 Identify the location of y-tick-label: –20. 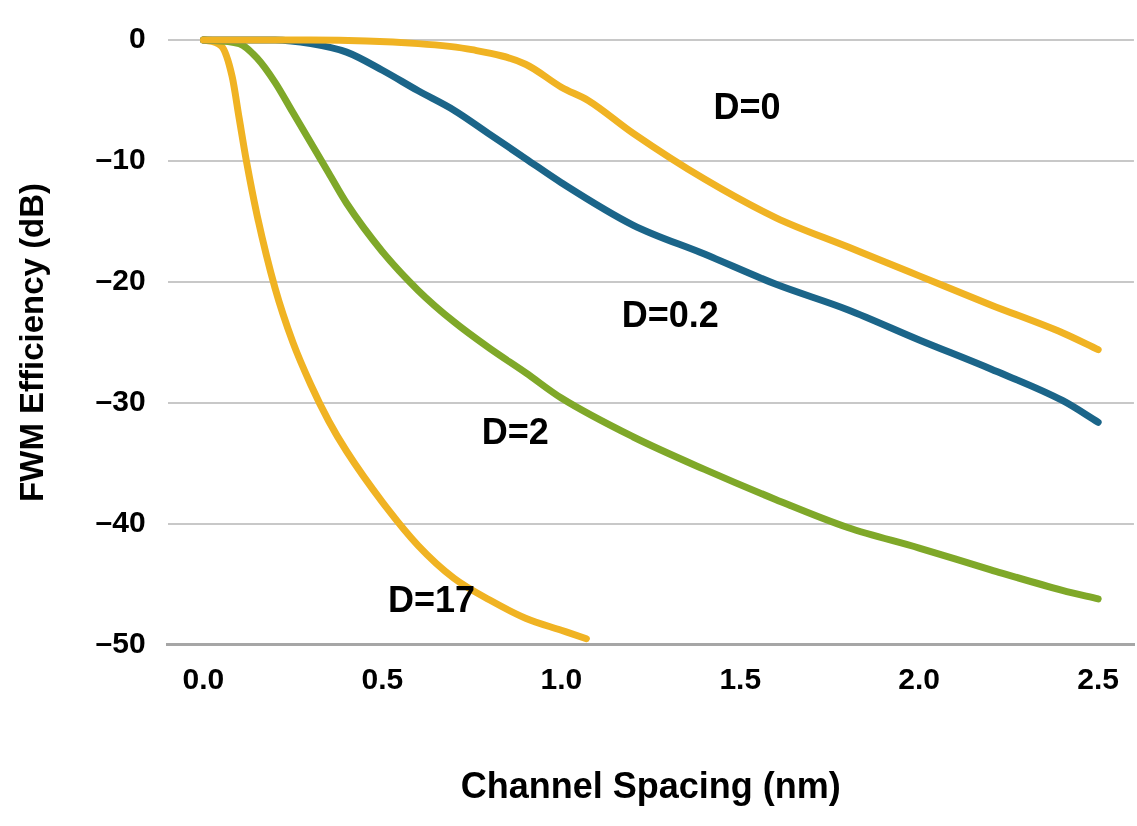
(120, 280).